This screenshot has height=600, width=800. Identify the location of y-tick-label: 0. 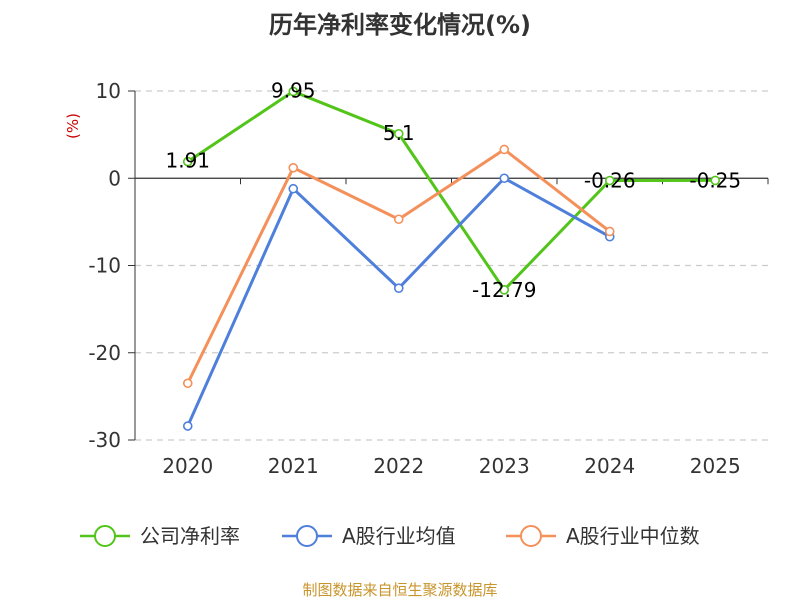
(114, 178).